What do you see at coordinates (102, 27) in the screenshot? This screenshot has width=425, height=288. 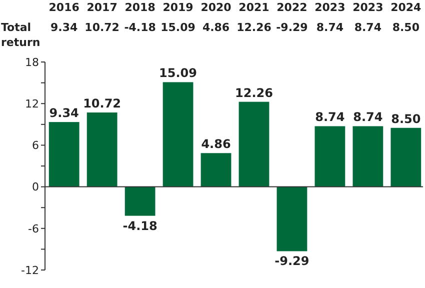 I see `data-label: 10.72` at bounding box center [102, 27].